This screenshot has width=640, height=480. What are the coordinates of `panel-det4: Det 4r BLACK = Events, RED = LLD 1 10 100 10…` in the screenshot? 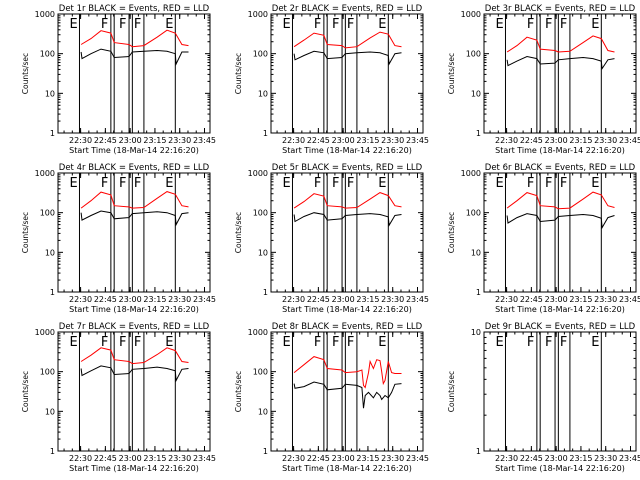 It's located at (118, 238).